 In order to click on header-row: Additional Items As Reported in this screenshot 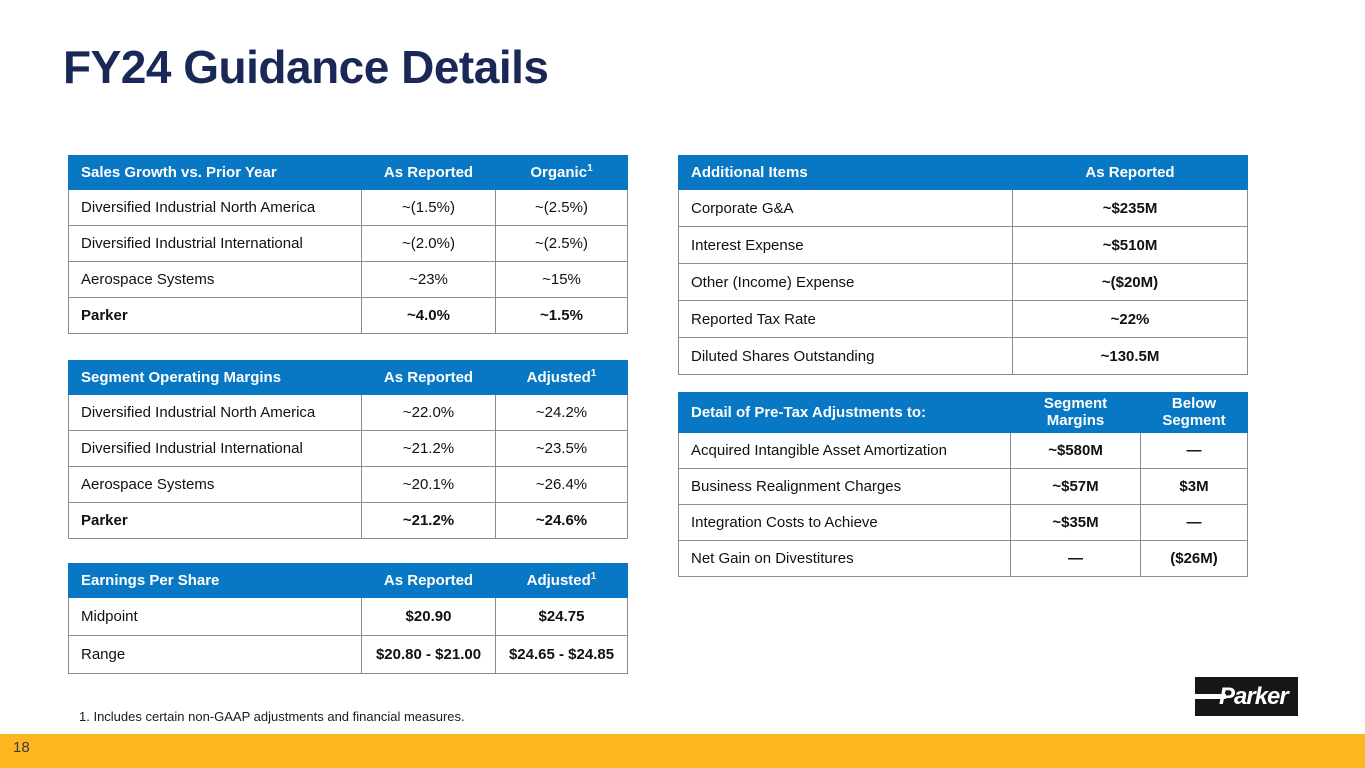, I will do `click(963, 172)`.